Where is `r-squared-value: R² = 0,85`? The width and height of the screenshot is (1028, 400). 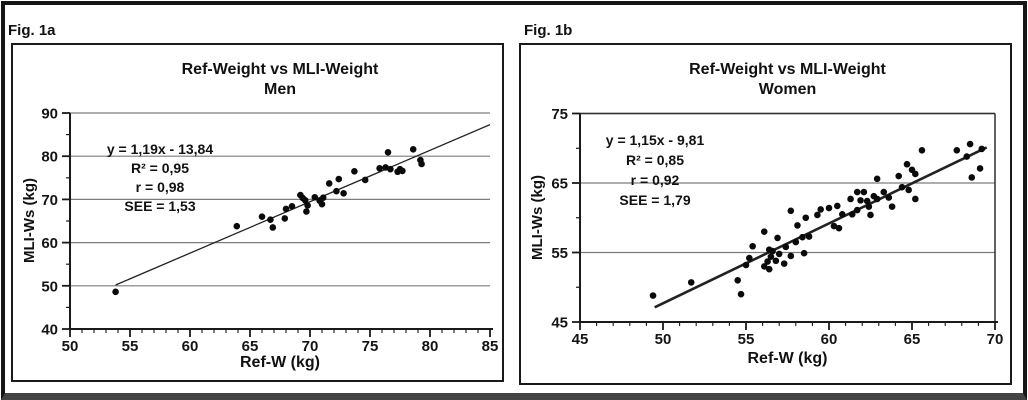 r-squared-value: R² = 0,85 is located at coordinates (655, 160).